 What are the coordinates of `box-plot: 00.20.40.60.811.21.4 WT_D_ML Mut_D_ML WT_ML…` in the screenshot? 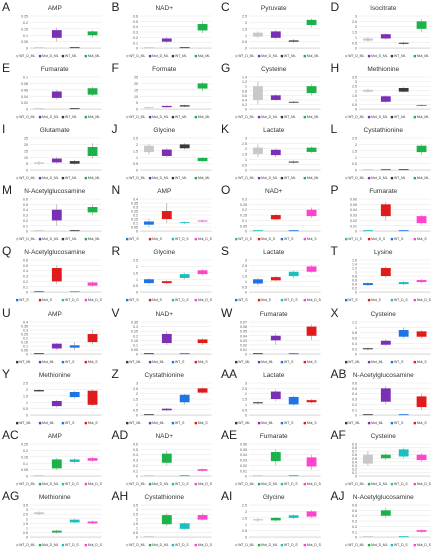 It's located at (278, 97).